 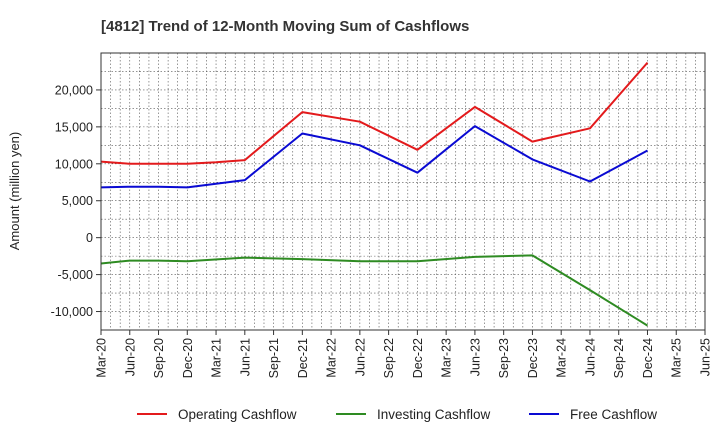 What do you see at coordinates (475, 357) in the screenshot?
I see `x-tick-label: Jun-23` at bounding box center [475, 357].